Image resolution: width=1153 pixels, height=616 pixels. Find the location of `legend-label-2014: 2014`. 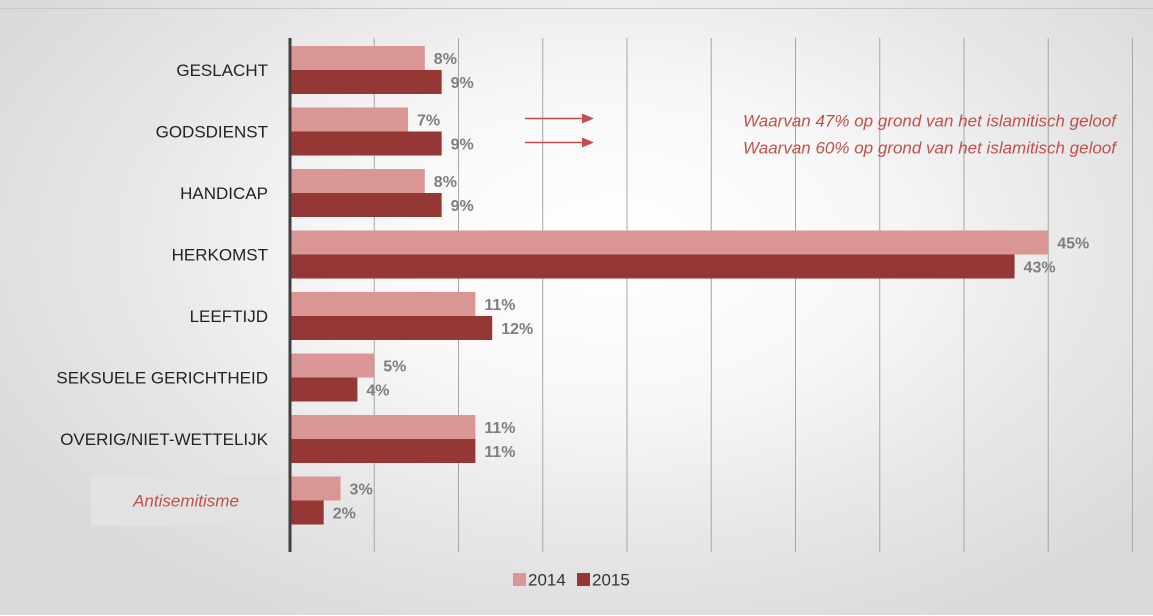

legend-label-2014: 2014 is located at coordinates (547, 580).